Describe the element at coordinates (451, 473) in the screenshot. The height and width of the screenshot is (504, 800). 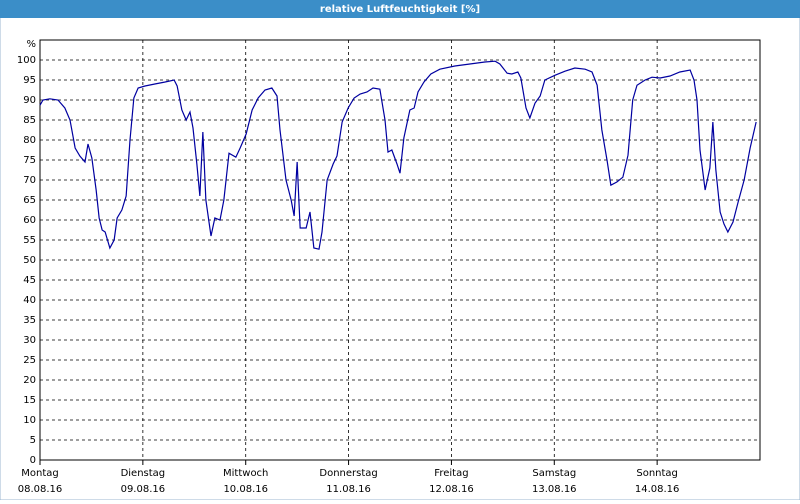
I see `x-tick-label: Freitag` at that location.